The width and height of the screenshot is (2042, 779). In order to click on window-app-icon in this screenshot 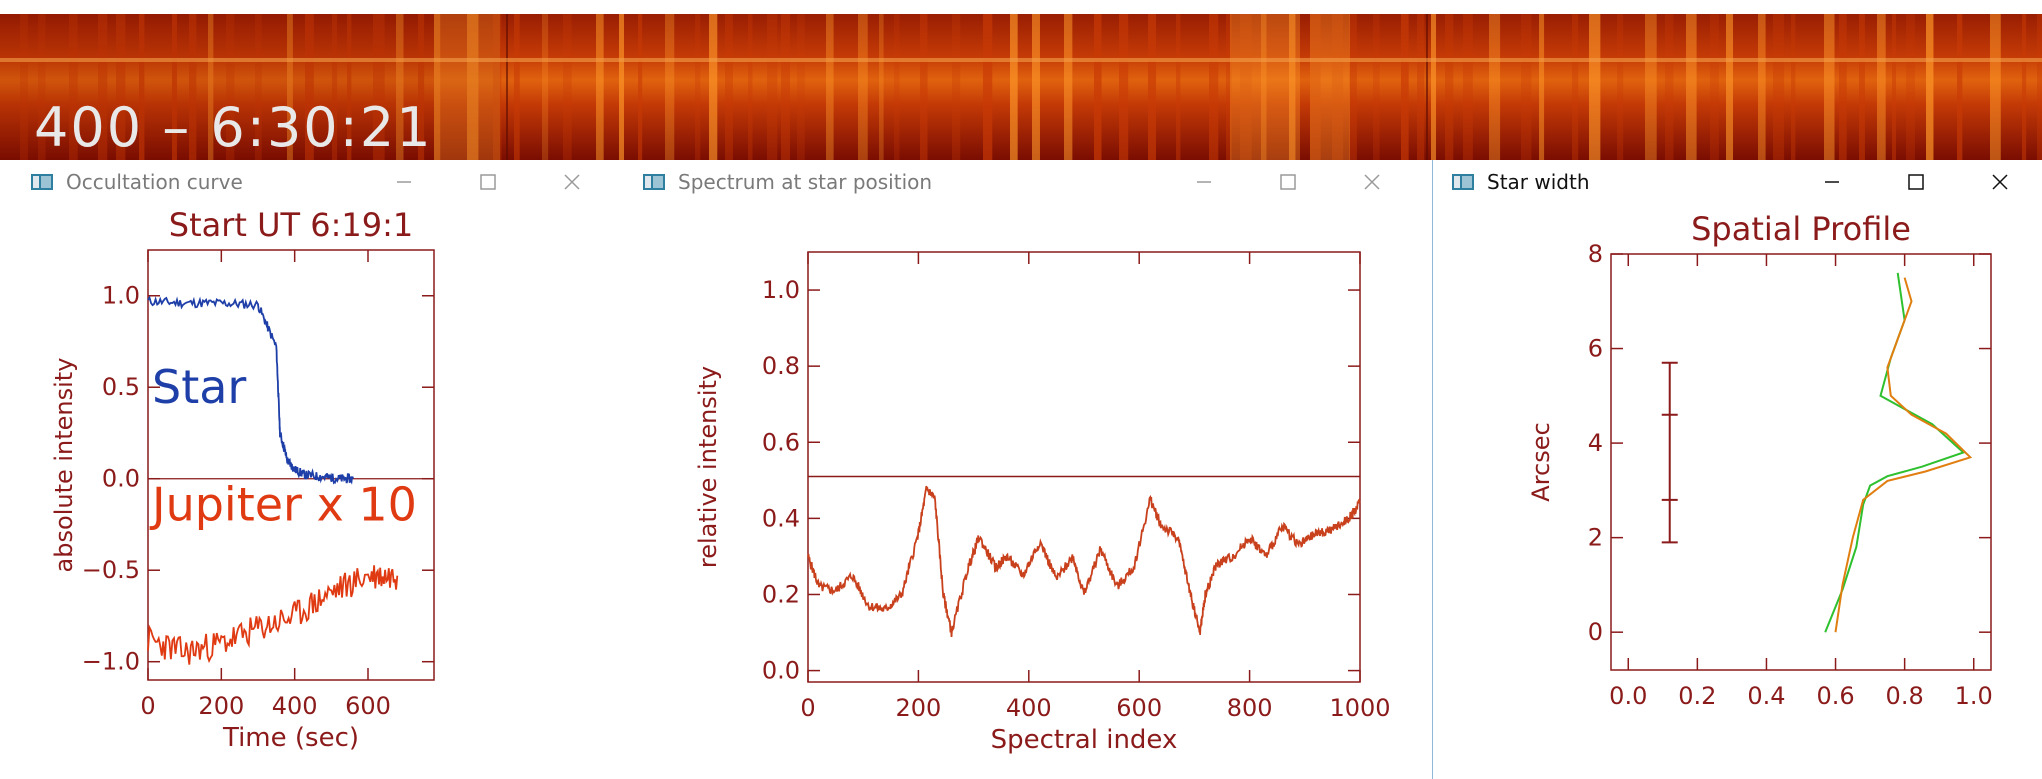, I will do `click(42, 182)`.